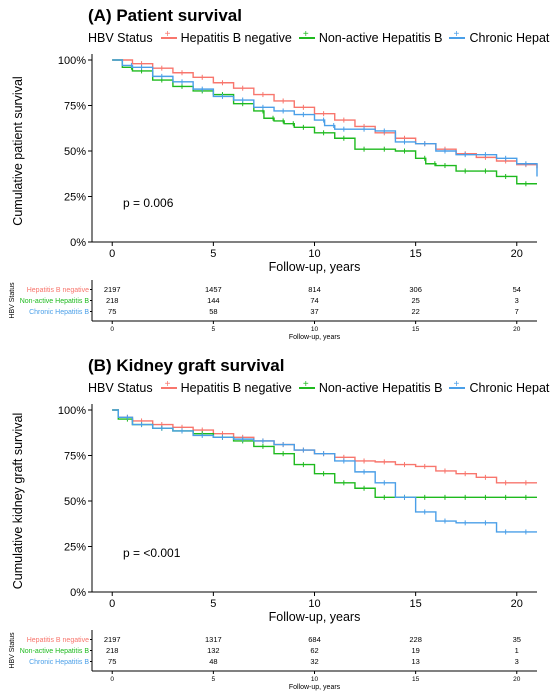 The image size is (550, 698). I want to click on series-line-nonactive, so click(324, 122).